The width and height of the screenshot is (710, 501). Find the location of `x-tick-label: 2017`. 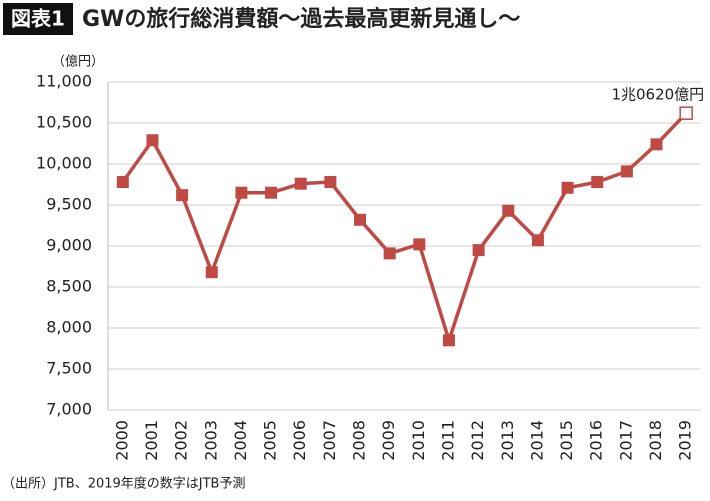

x-tick-label: 2017 is located at coordinates (625, 440).